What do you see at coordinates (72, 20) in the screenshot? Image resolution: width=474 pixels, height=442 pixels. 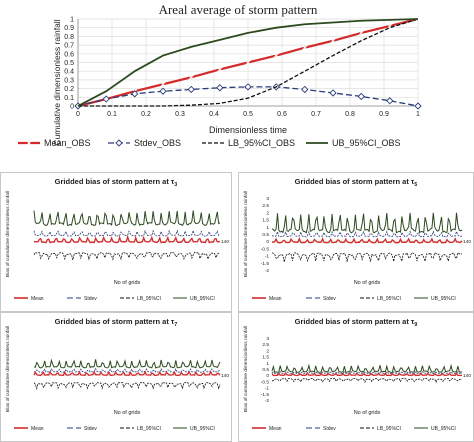 I see `y-tick-label: 1` at bounding box center [72, 20].